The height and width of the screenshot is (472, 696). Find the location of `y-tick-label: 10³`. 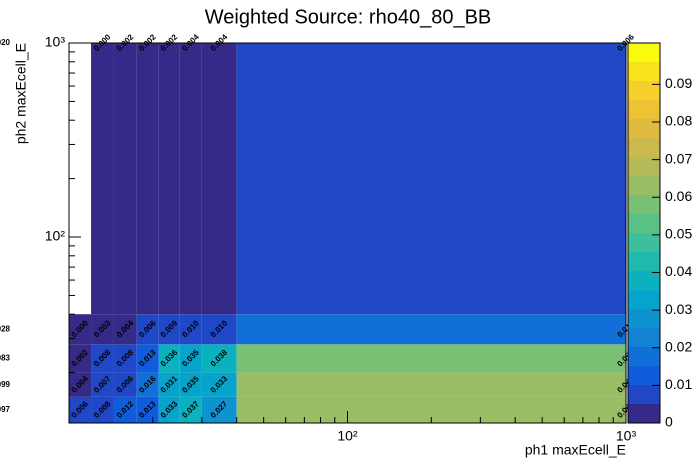

y-tick-label: 10³ is located at coordinates (55, 42).